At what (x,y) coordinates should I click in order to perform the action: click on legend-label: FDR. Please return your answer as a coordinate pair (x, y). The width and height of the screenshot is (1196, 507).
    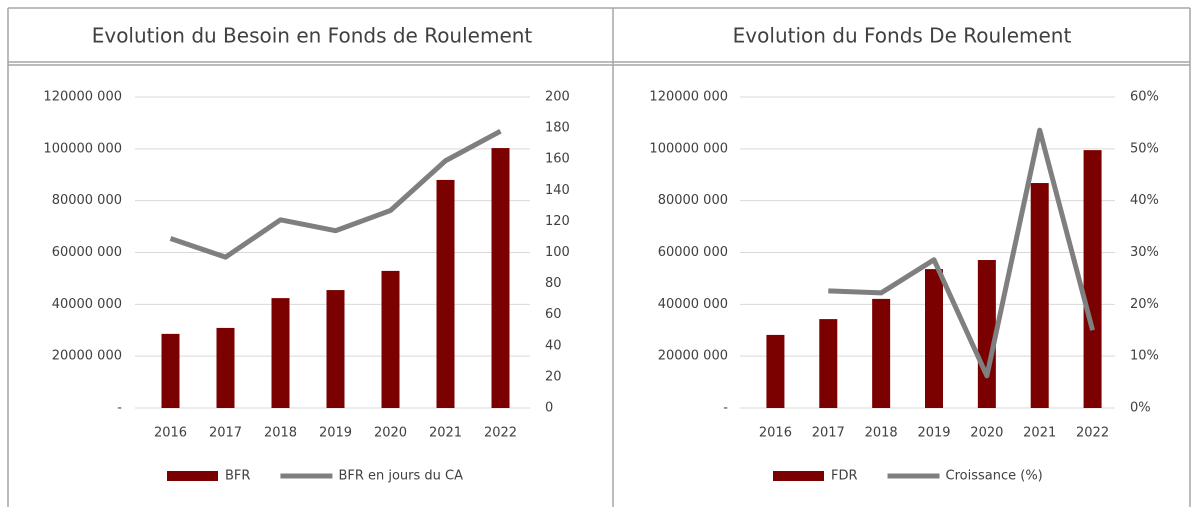
    Looking at the image, I should click on (844, 476).